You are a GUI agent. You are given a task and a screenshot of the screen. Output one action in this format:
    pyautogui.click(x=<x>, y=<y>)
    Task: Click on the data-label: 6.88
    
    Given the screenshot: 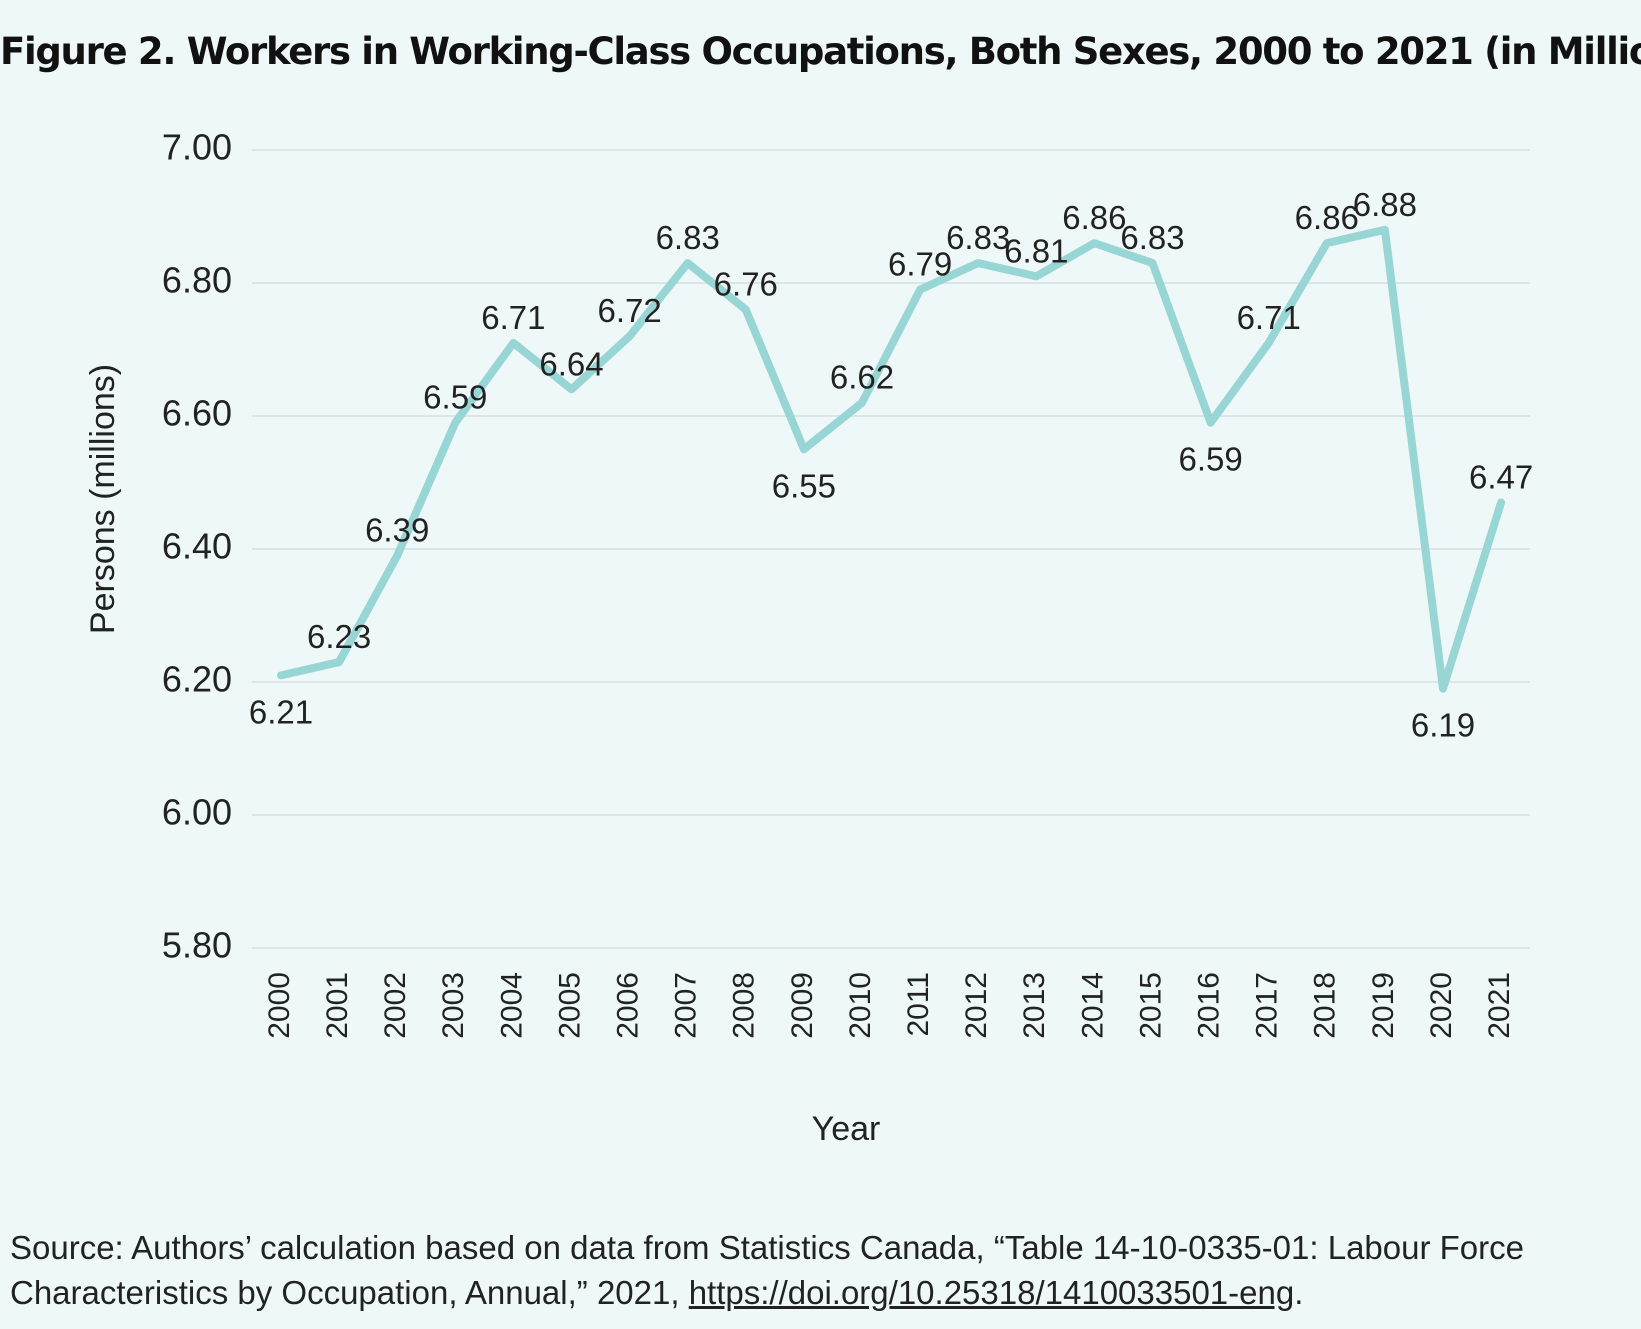 What is the action you would take?
    pyautogui.click(x=1385, y=204)
    